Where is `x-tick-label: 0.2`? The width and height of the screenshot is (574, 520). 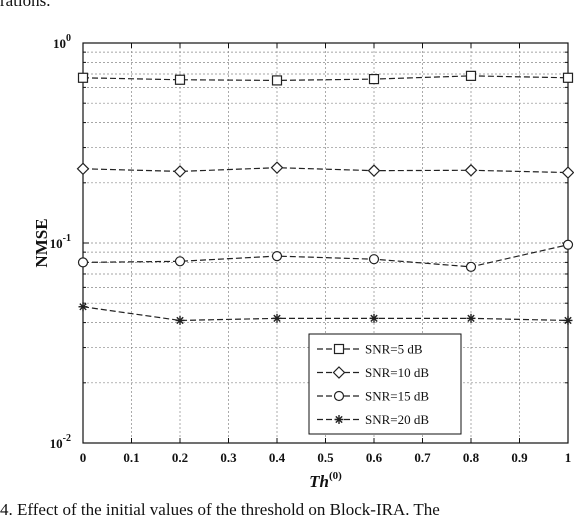 x-tick-label: 0.2 is located at coordinates (180, 457).